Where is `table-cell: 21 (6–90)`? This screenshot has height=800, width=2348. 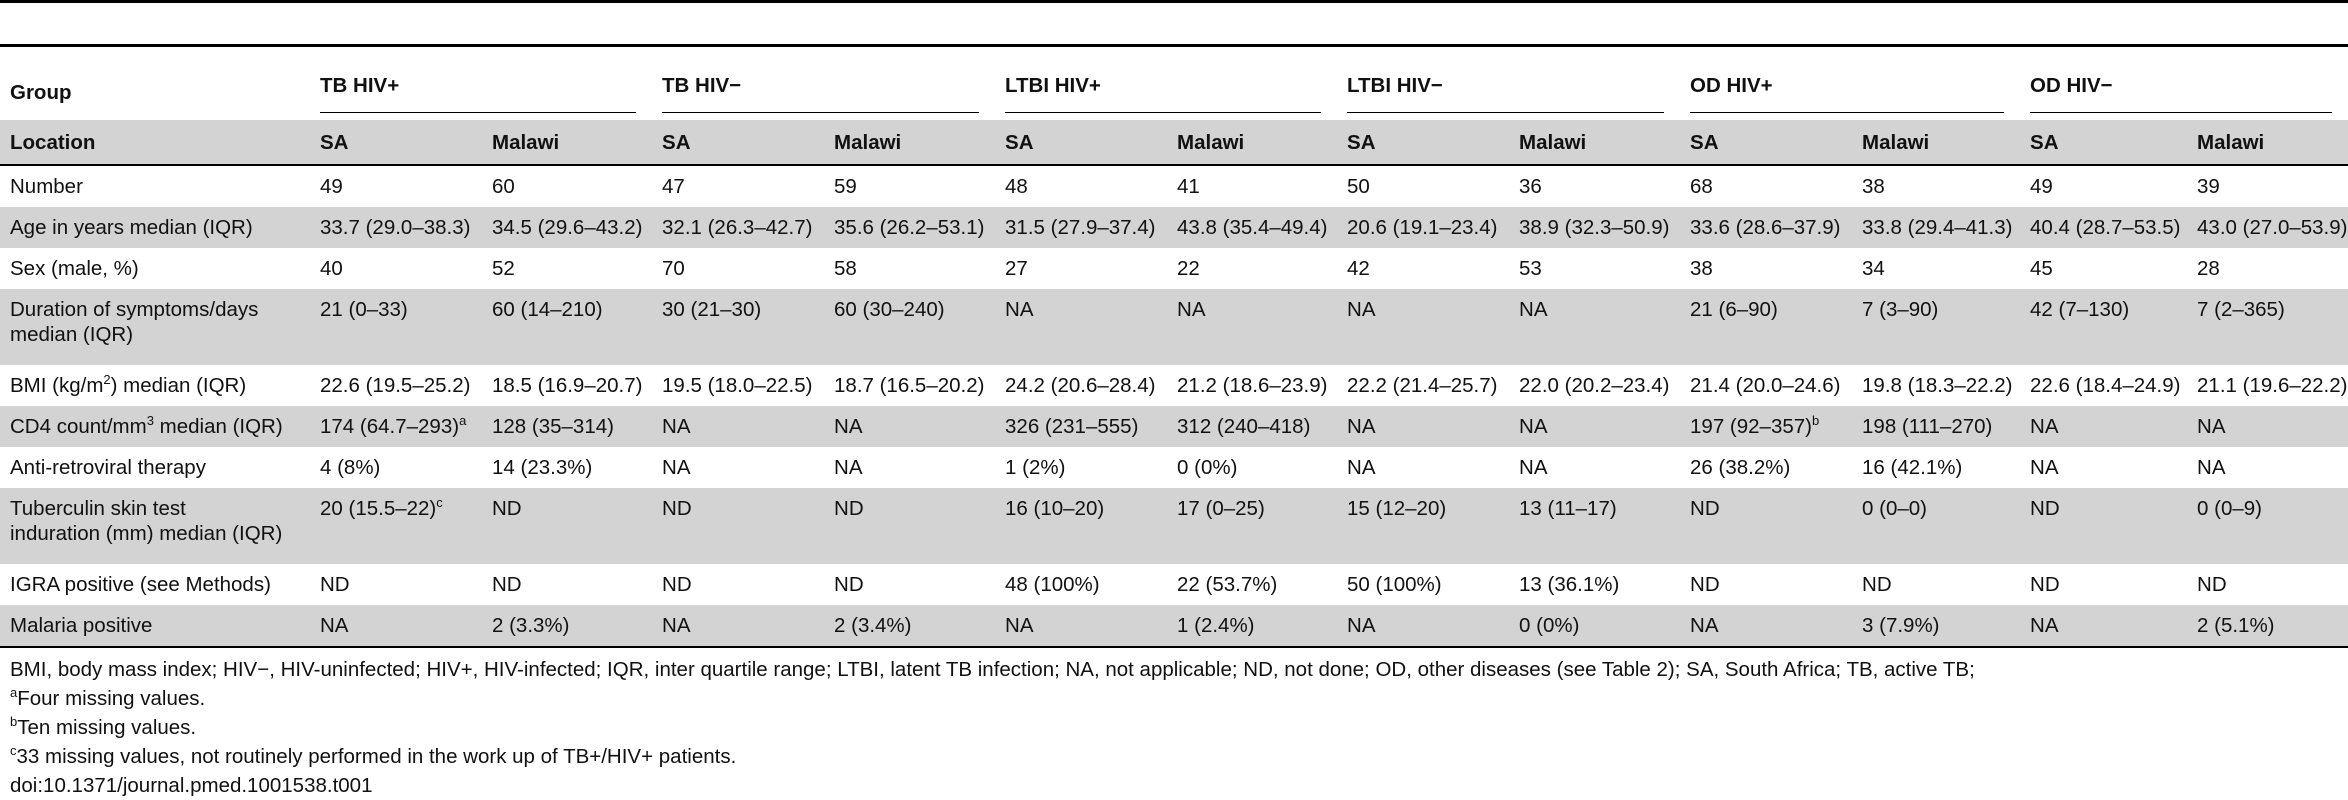 table-cell: 21 (6–90) is located at coordinates (1766, 327).